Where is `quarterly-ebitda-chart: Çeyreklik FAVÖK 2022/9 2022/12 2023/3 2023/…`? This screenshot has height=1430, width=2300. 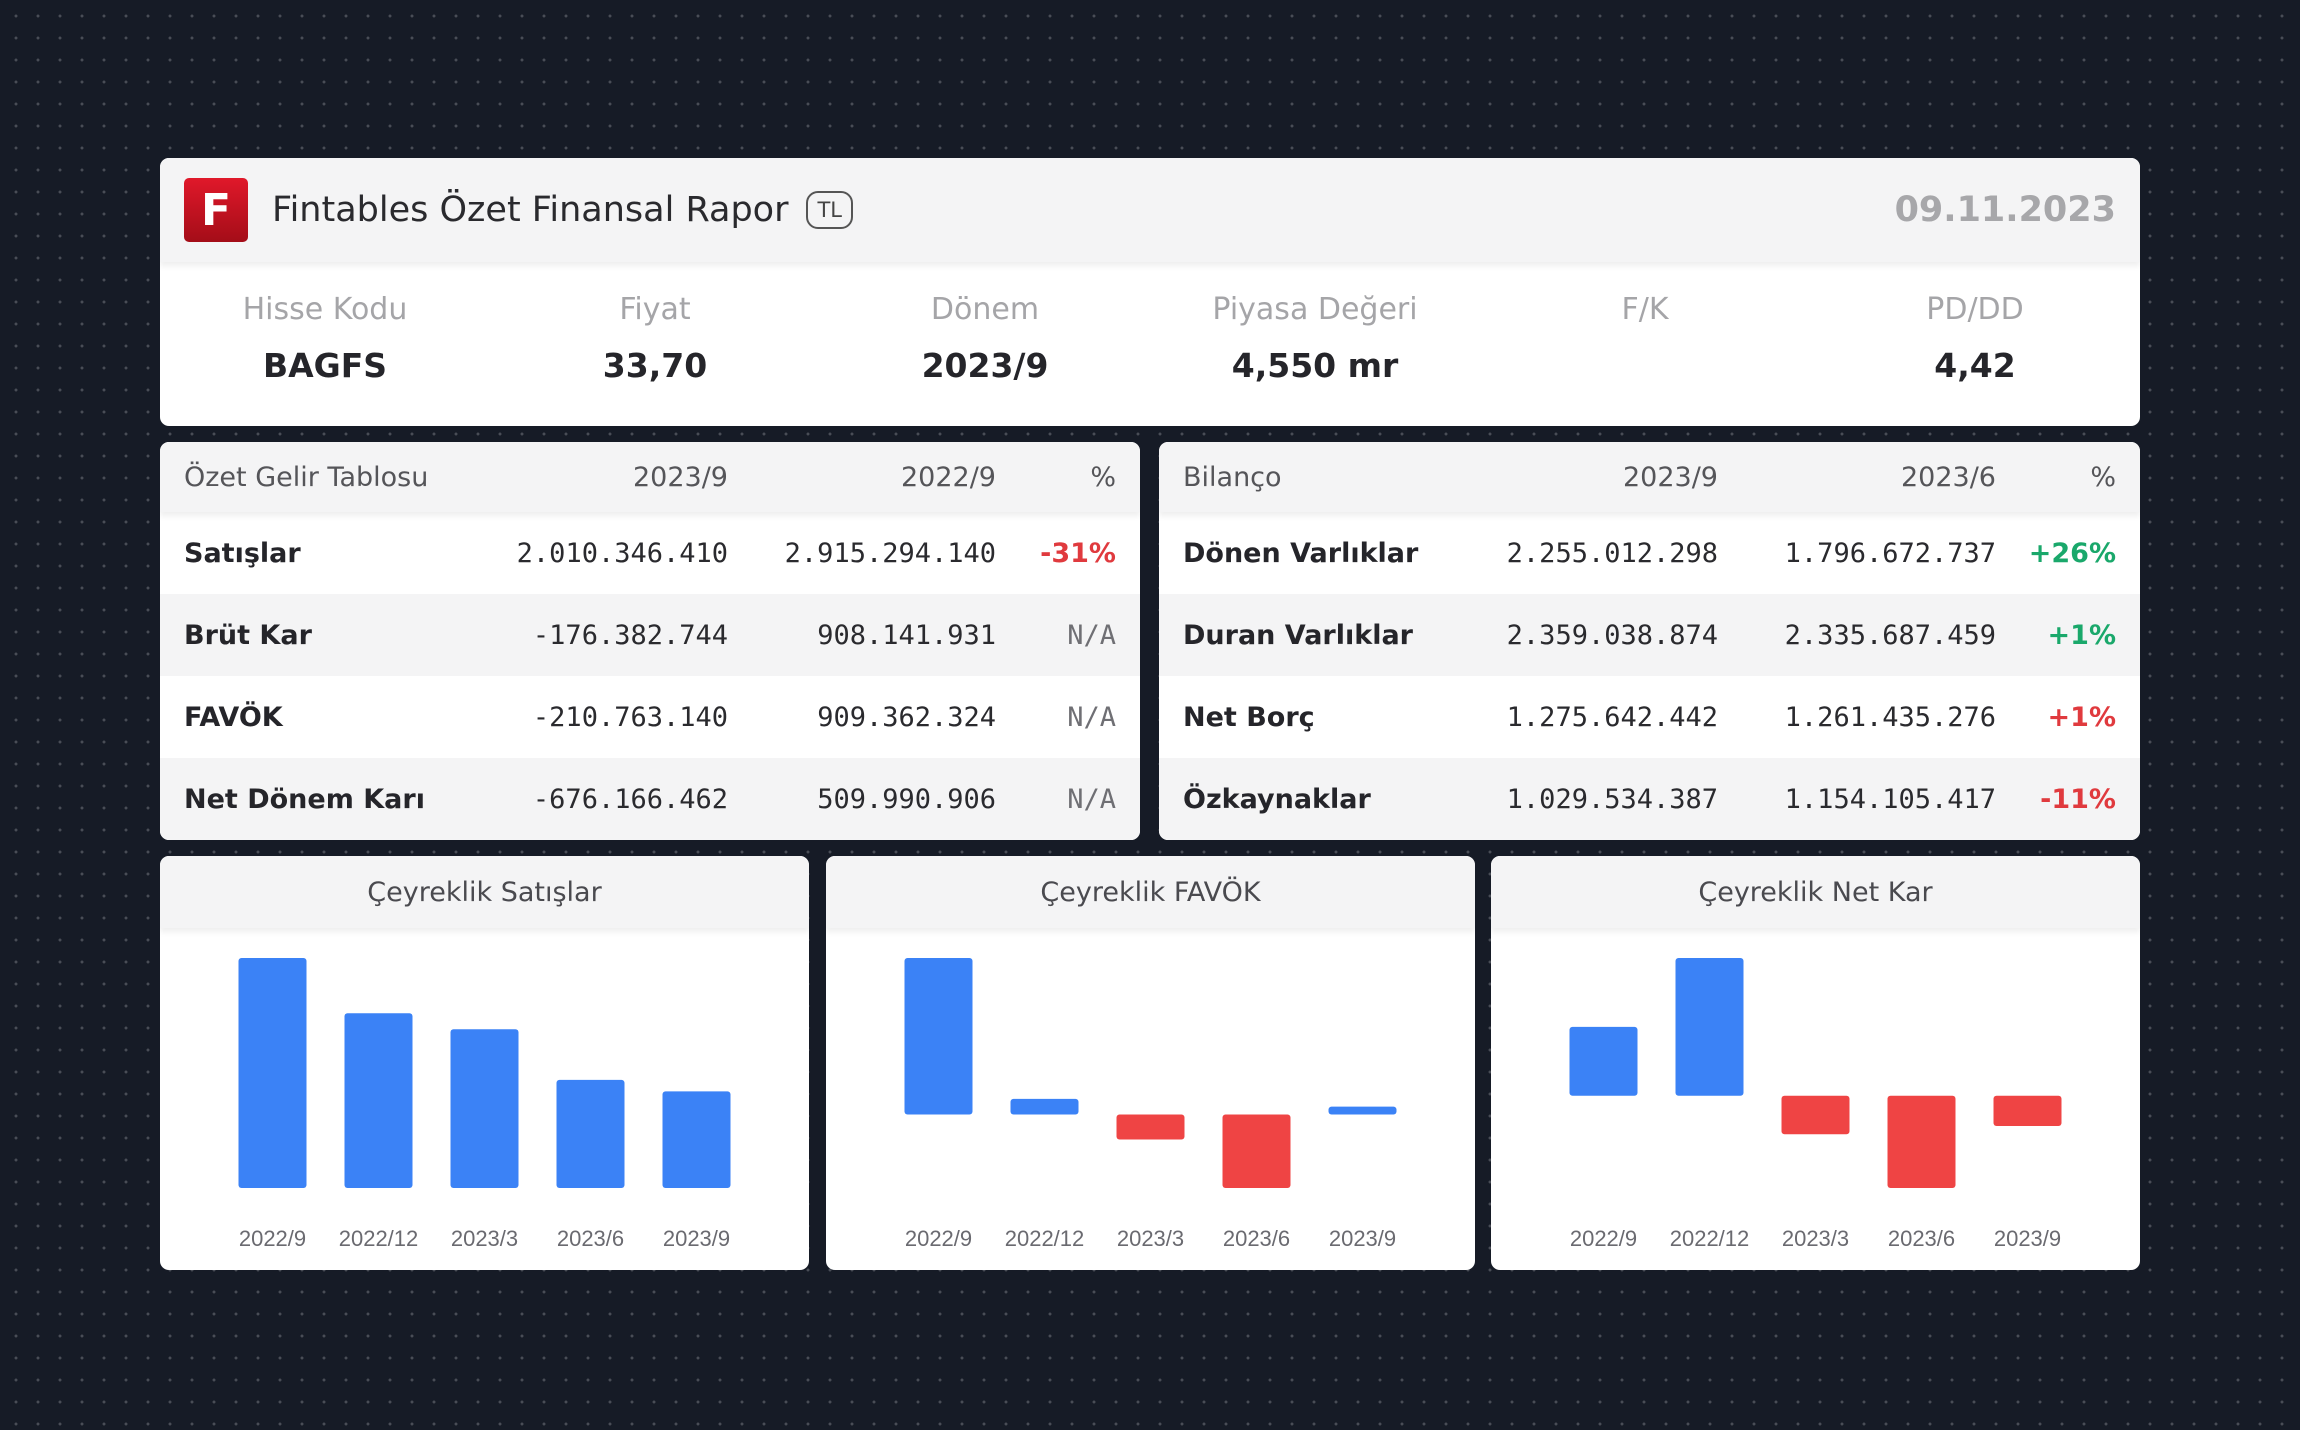 quarterly-ebitda-chart: Çeyreklik FAVÖK 2022/9 2022/12 2023/3 2023/… is located at coordinates (1150, 1063).